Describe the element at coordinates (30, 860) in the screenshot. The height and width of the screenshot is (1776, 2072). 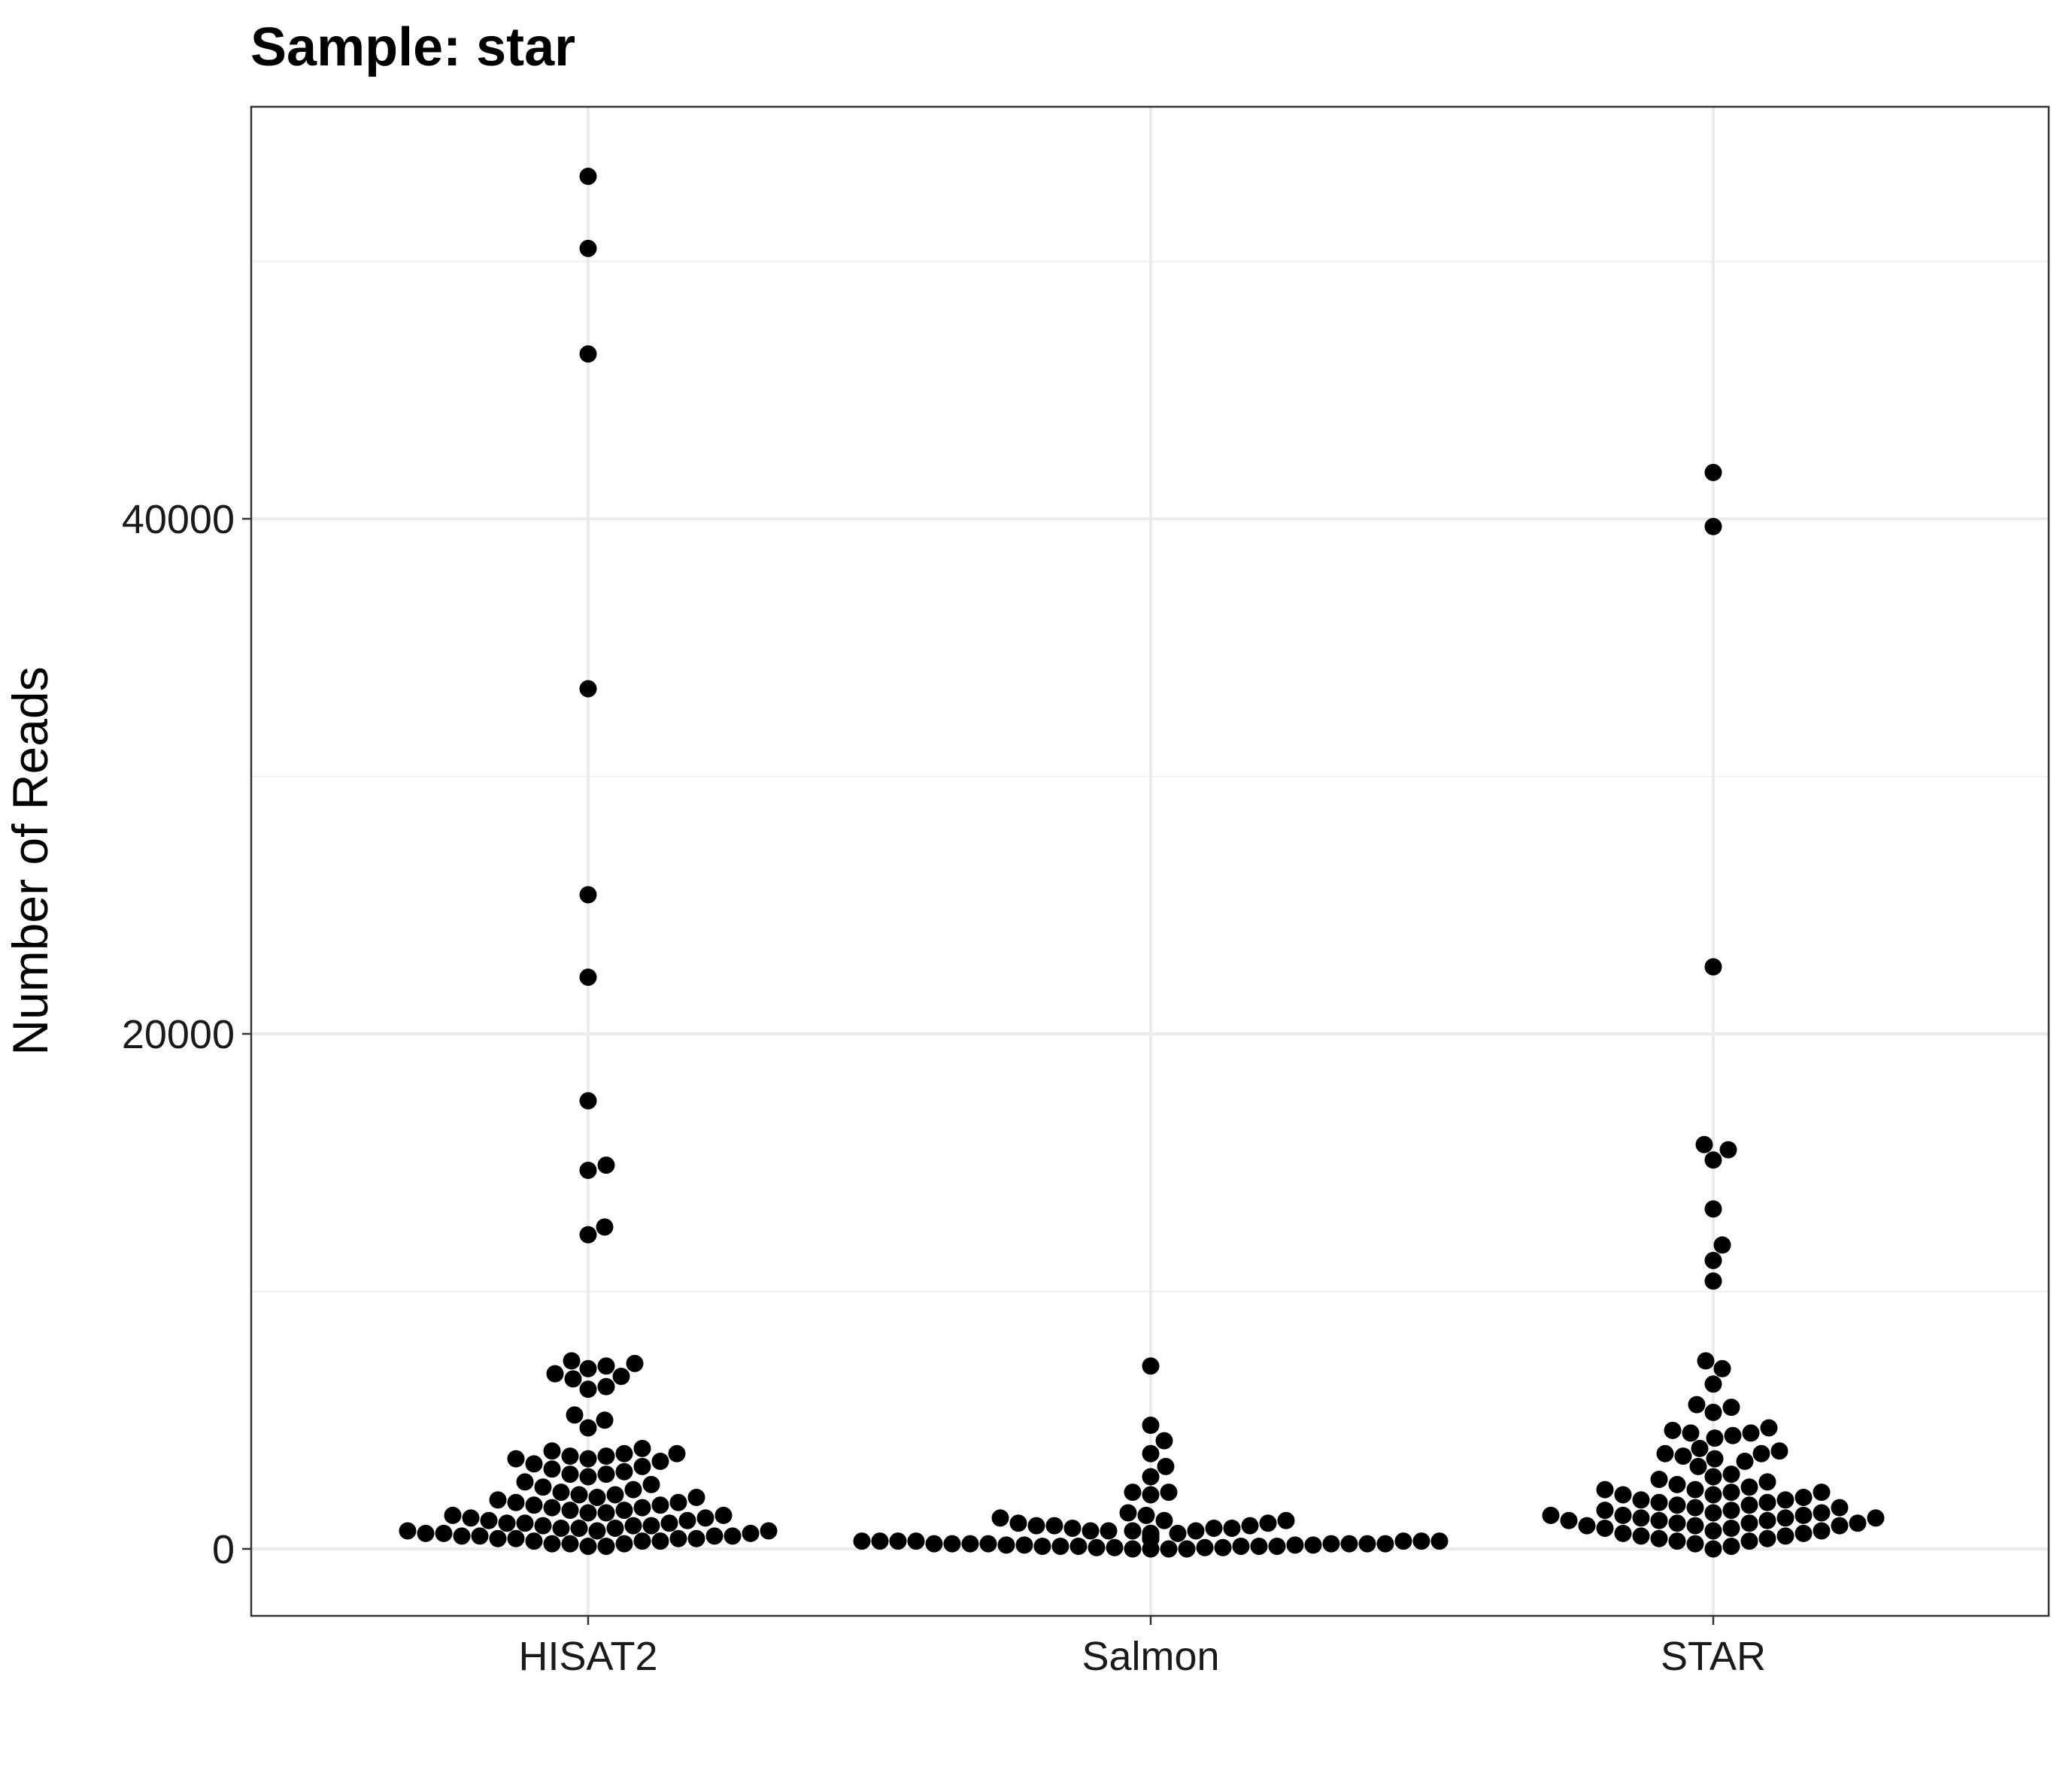
I see `y-axis-title: Number of Reads` at that location.